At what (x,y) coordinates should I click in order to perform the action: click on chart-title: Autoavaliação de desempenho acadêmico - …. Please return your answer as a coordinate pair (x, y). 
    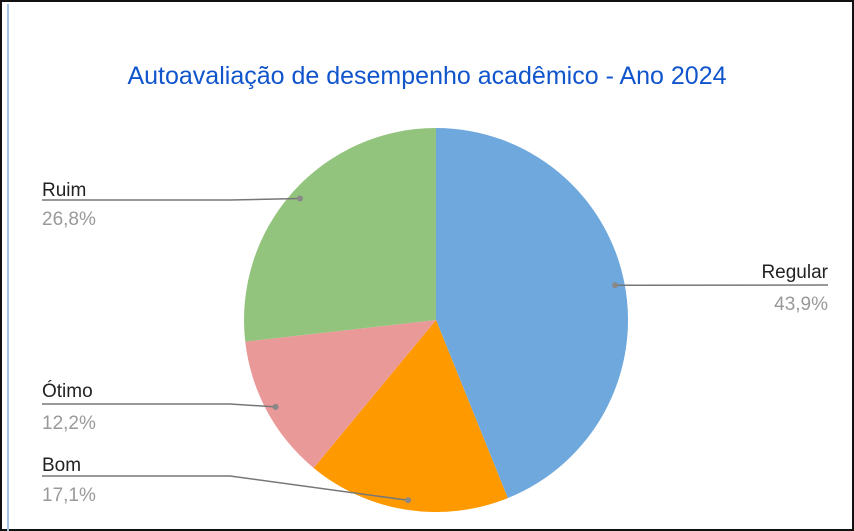
    Looking at the image, I should click on (426, 76).